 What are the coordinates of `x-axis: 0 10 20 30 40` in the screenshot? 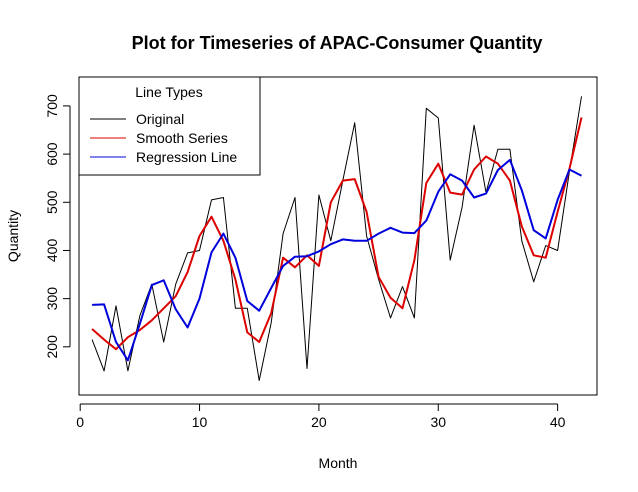 It's located at (321, 416).